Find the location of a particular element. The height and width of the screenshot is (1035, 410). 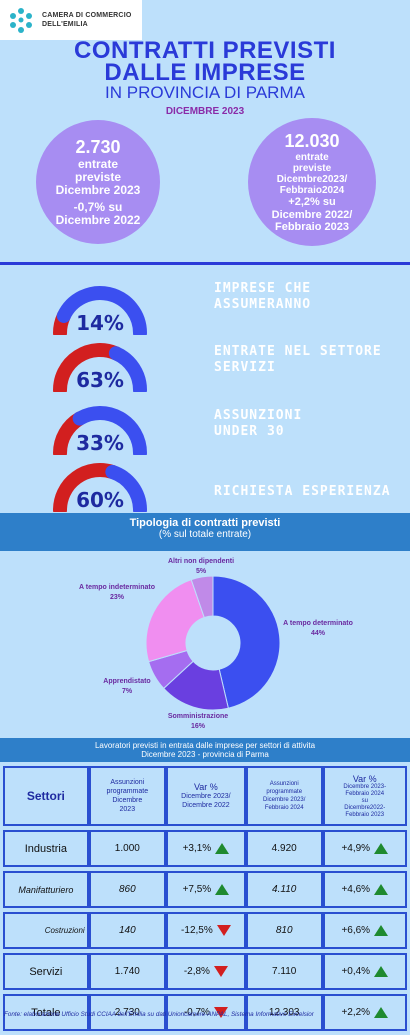

page-subtitle: IN PROVINCIA DI PARMA is located at coordinates (205, 92).